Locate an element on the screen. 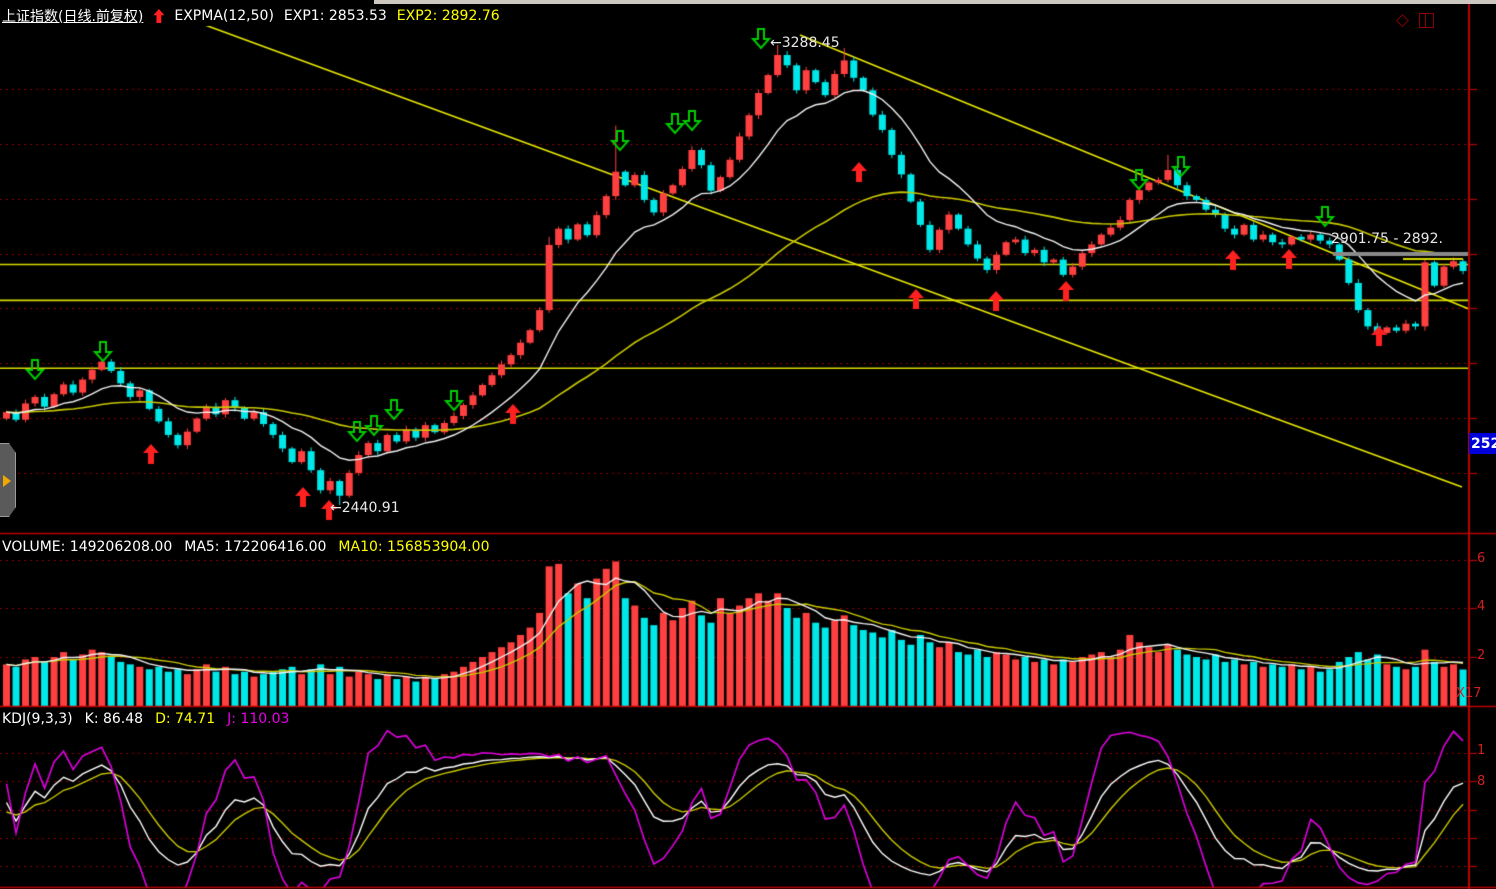 This screenshot has width=1496, height=889. sidebar-collapse-handle is located at coordinates (8, 480).